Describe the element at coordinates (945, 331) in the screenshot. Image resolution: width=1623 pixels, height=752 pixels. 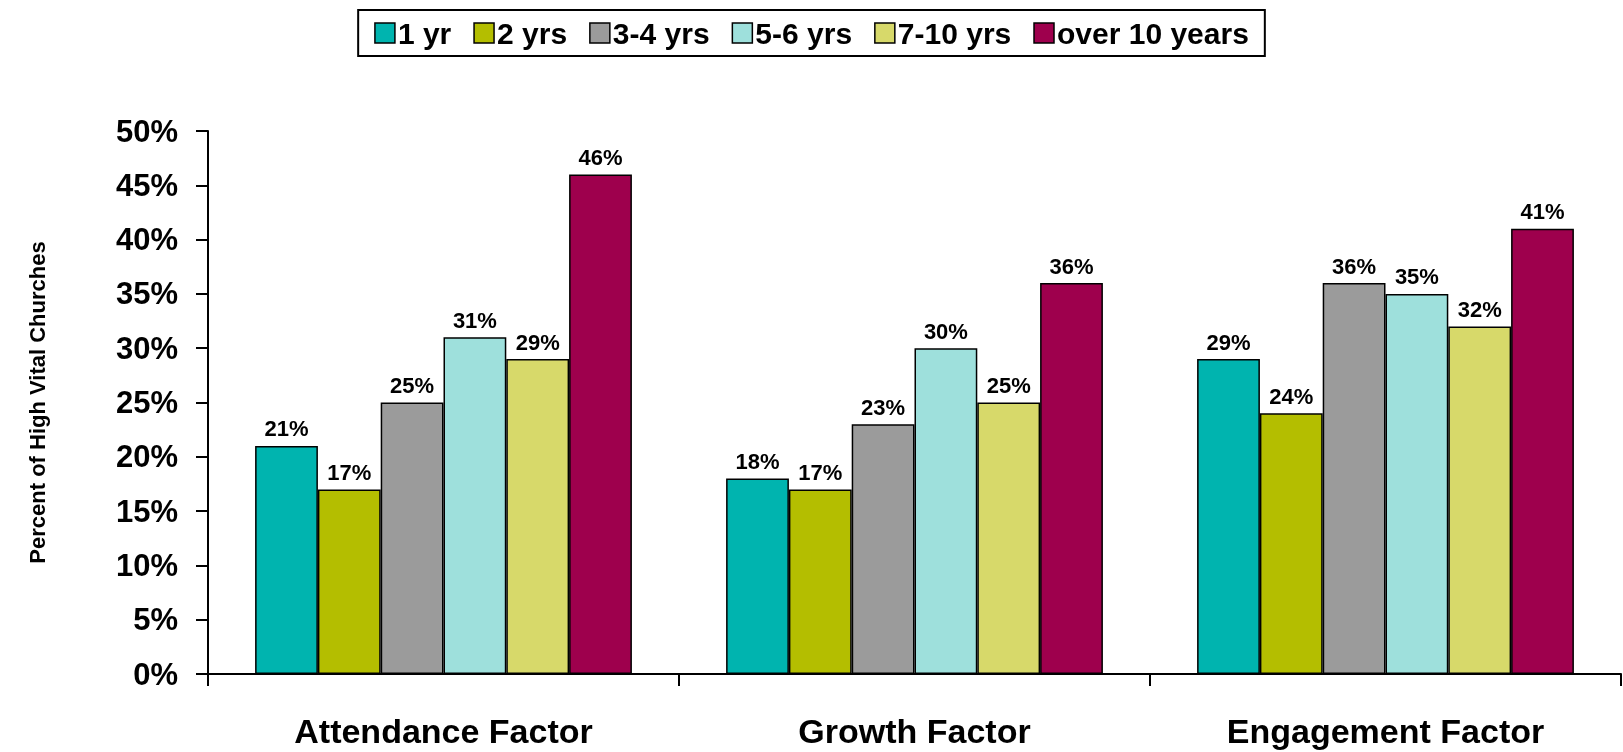
I see `data-label: 30%` at that location.